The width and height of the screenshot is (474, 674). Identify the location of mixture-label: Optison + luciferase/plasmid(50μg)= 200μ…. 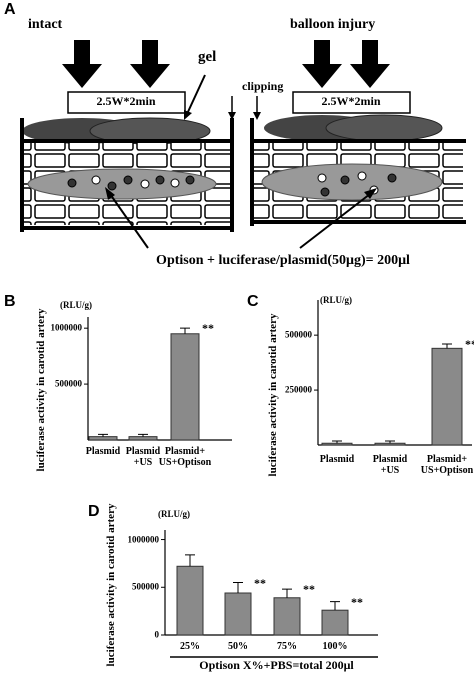
(283, 260).